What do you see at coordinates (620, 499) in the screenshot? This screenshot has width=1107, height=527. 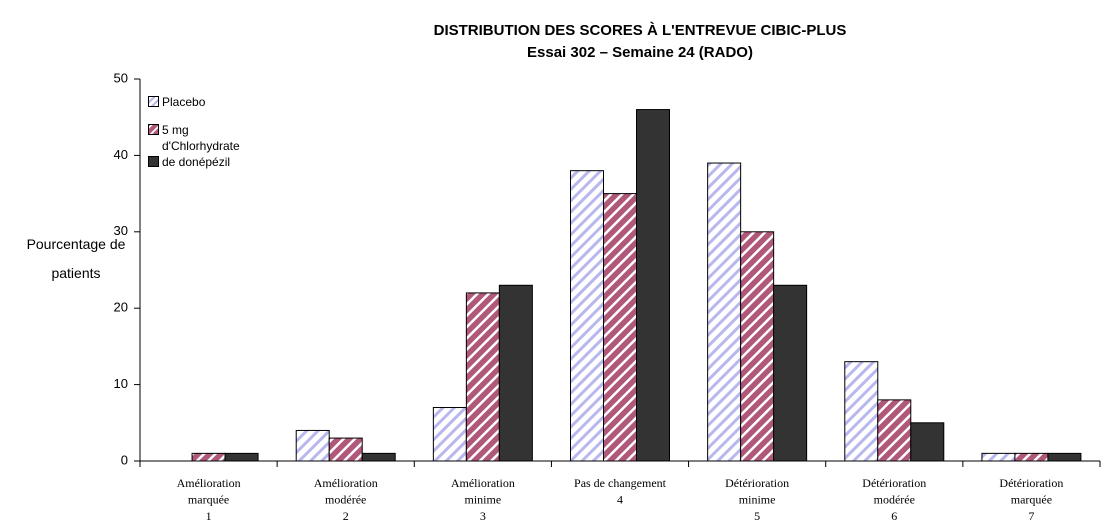 I see `x-tick-label: 4` at bounding box center [620, 499].